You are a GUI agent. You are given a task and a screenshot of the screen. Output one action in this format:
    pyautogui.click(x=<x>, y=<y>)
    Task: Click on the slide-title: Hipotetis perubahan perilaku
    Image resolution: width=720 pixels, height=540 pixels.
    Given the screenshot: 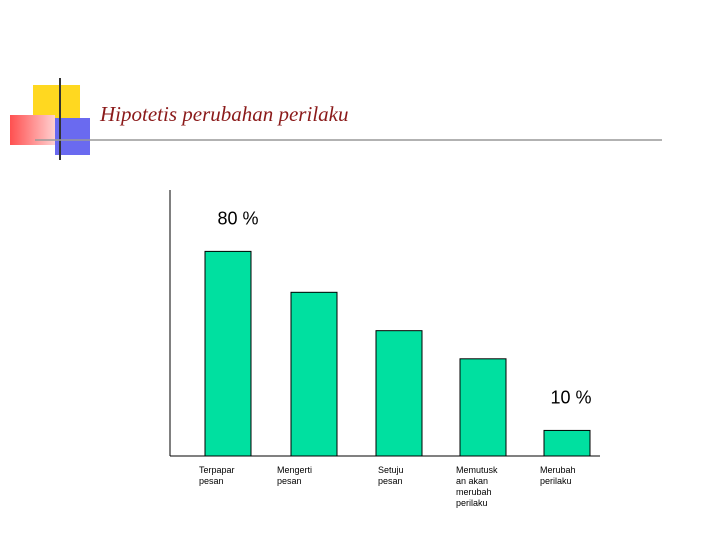 What is the action you would take?
    pyautogui.click(x=224, y=114)
    